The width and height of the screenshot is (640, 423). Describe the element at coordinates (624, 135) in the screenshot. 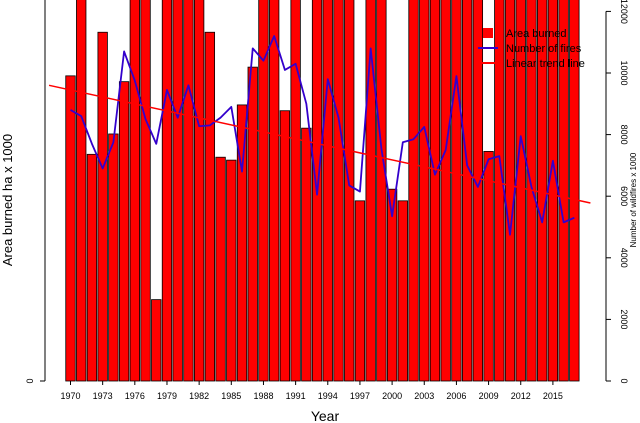

I see `y2-tick-label: 8000` at that location.